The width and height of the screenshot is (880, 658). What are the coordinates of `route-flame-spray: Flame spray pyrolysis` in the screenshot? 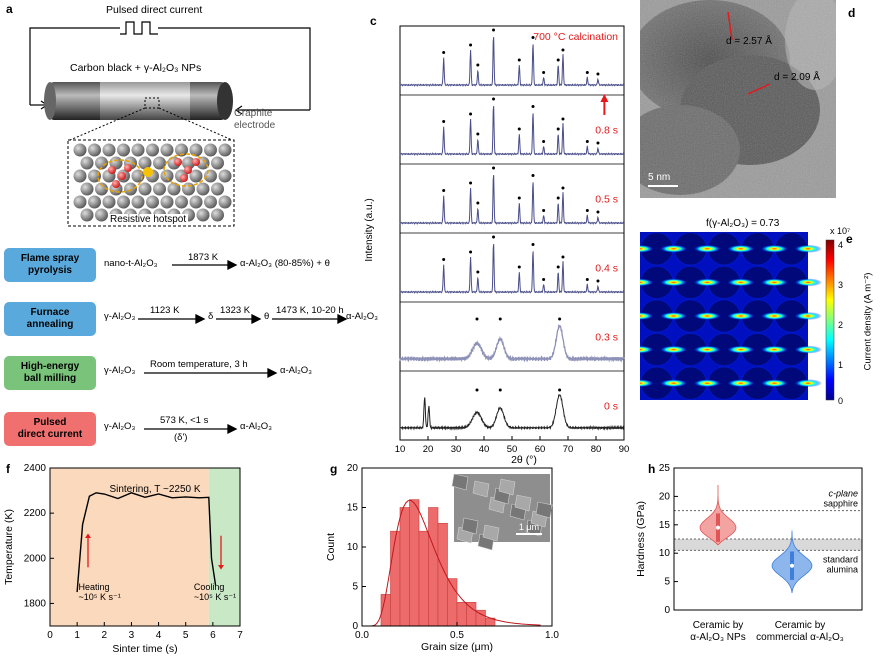 It's located at (50, 265).